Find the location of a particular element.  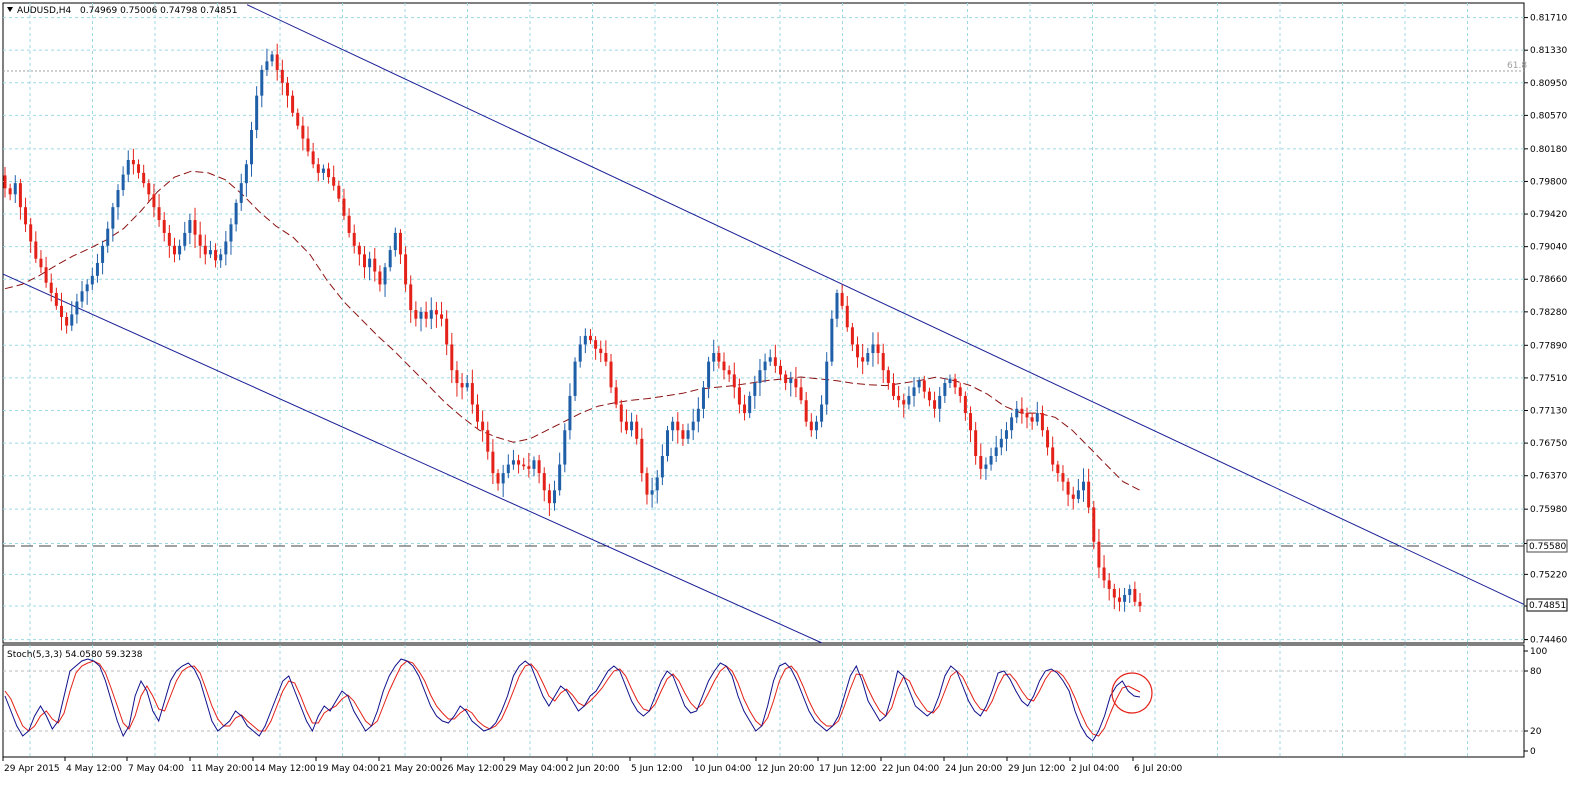

stoch-main-line is located at coordinates (572, 700).